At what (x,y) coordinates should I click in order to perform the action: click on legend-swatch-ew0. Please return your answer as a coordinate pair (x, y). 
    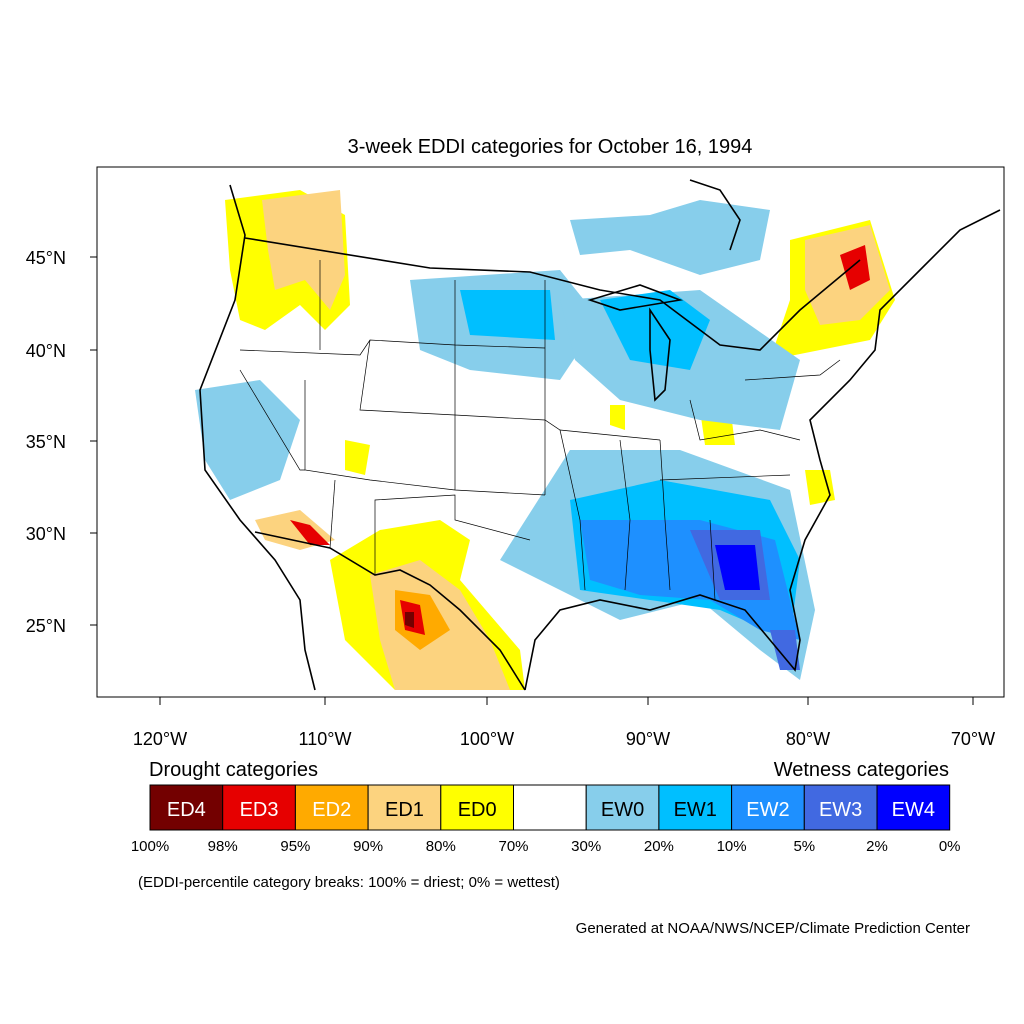
    Looking at the image, I should click on (622, 807).